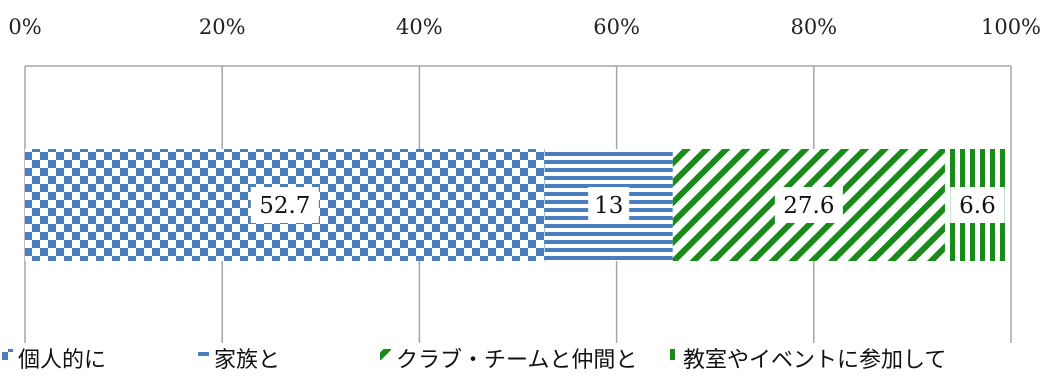 The width and height of the screenshot is (1045, 376). Describe the element at coordinates (813, 27) in the screenshot. I see `x-tick-label-4: 80%` at that location.